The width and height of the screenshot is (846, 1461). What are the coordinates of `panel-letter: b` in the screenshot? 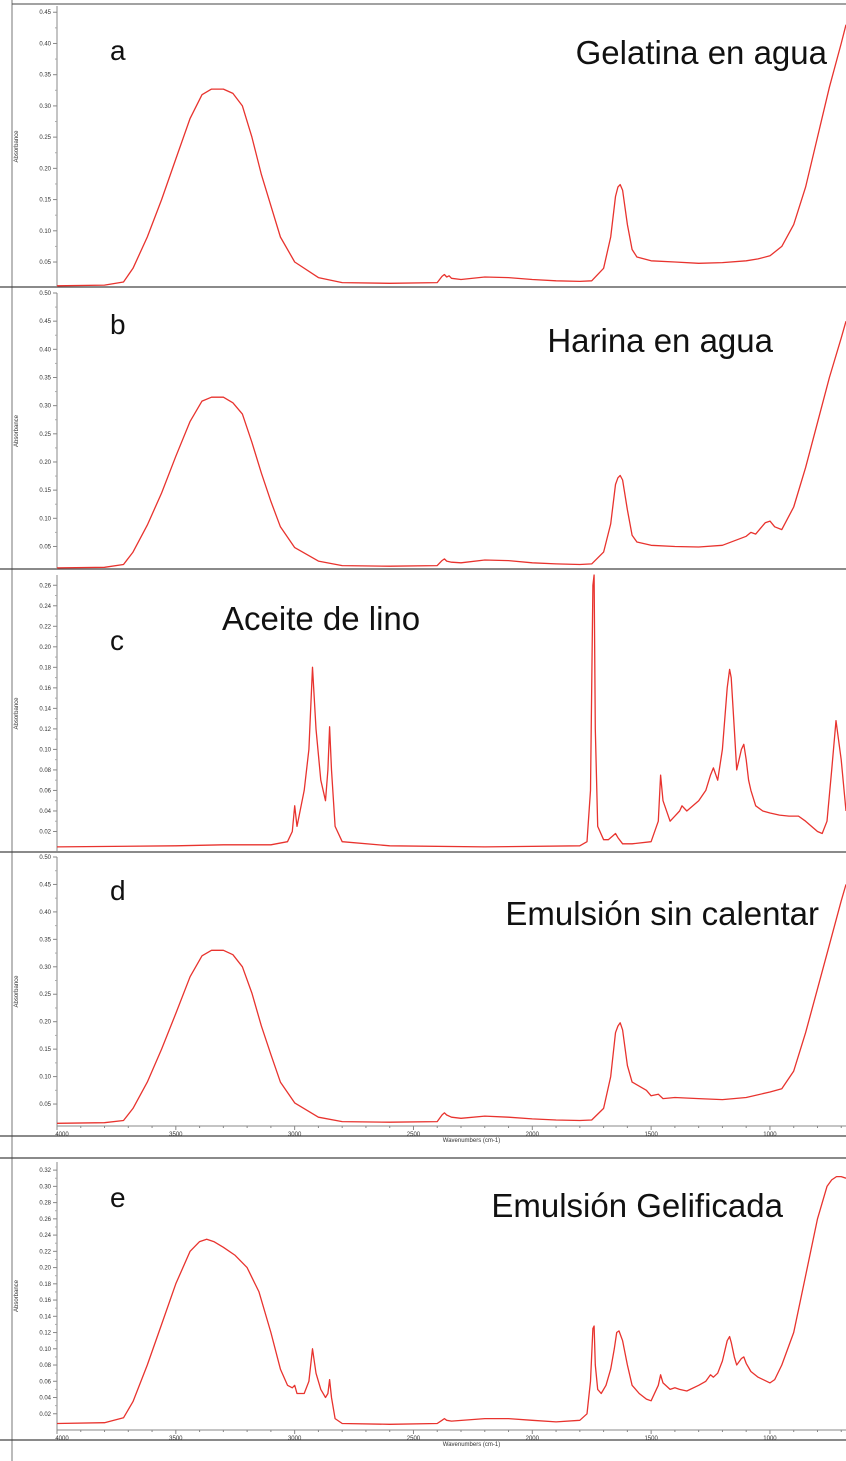 It's located at (118, 324).